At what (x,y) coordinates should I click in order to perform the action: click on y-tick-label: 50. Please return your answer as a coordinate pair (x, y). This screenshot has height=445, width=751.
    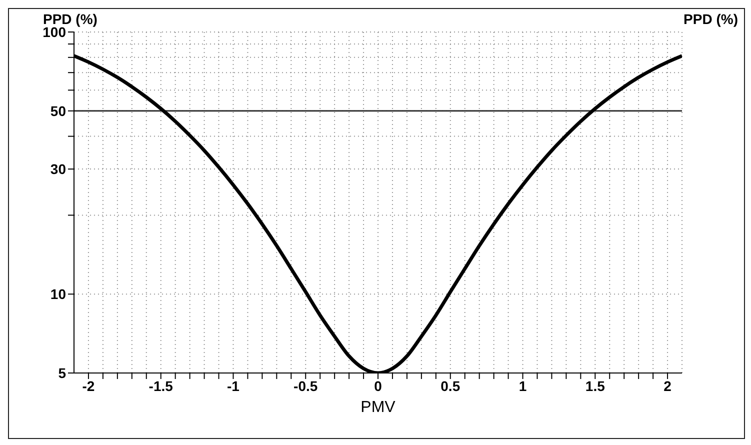
    Looking at the image, I should click on (58, 110).